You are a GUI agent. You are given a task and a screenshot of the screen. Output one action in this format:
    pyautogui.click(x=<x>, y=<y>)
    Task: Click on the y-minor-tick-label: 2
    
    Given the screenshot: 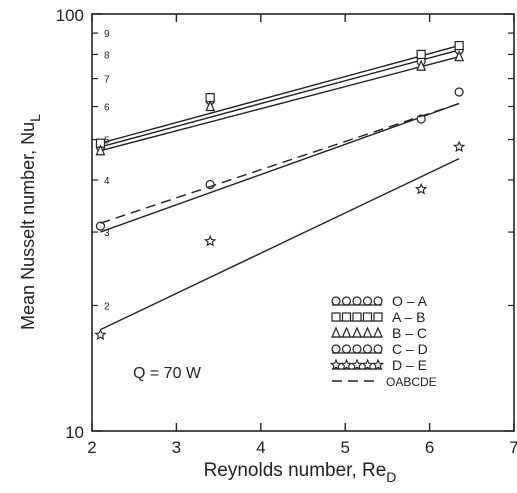 What is the action you would take?
    pyautogui.click(x=107, y=306)
    